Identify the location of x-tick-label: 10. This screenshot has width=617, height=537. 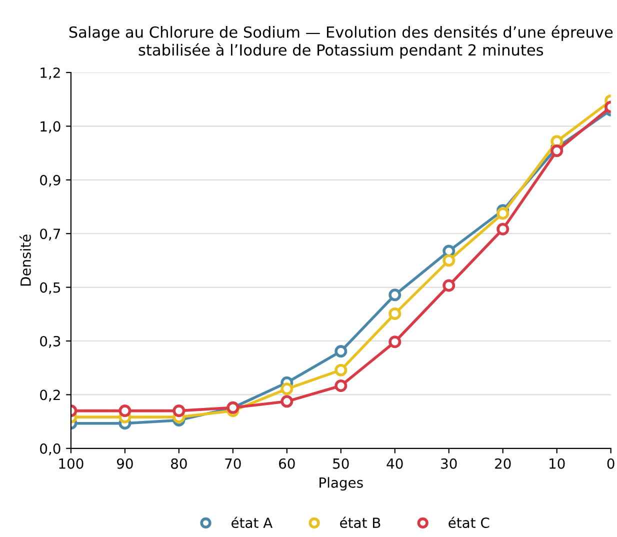
(557, 463).